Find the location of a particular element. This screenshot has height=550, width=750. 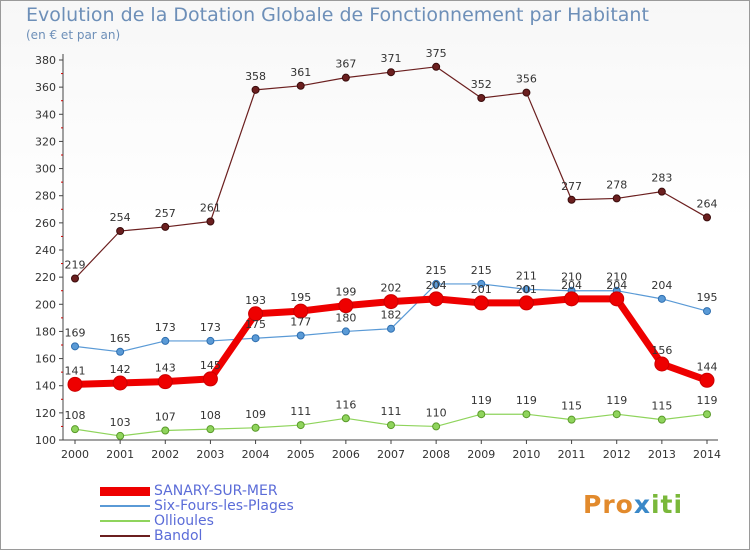

y-tick-label: 160 is located at coordinates (45, 359).